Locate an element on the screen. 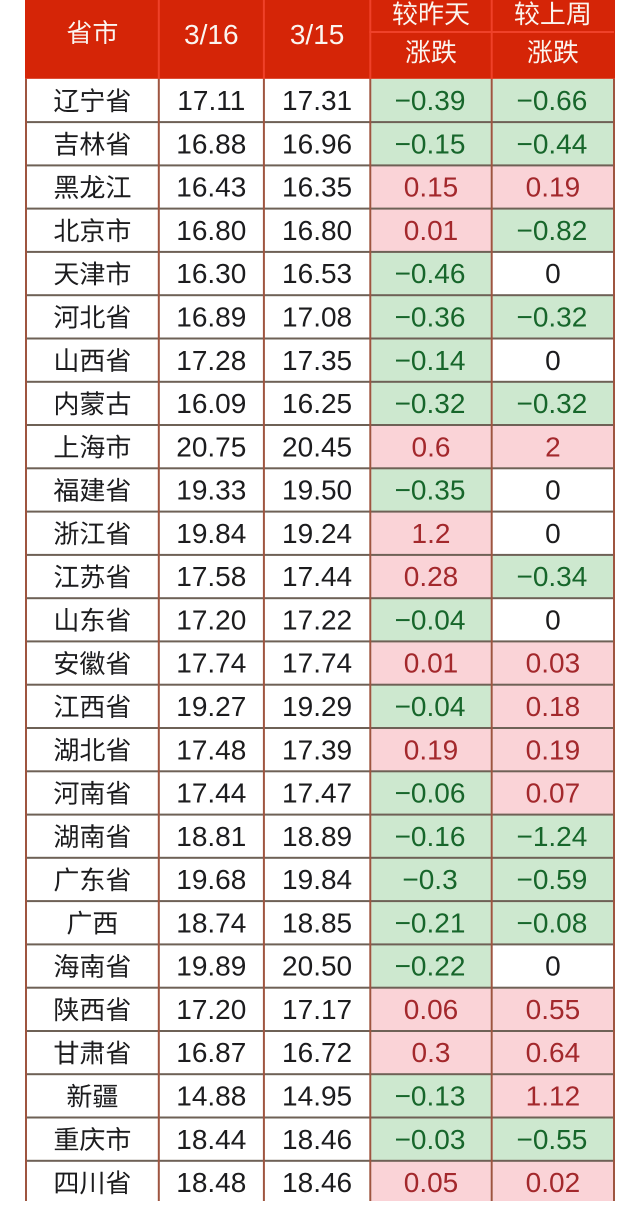 The height and width of the screenshot is (1206, 640). svg-text: 18.44 is located at coordinates (211, 1139).